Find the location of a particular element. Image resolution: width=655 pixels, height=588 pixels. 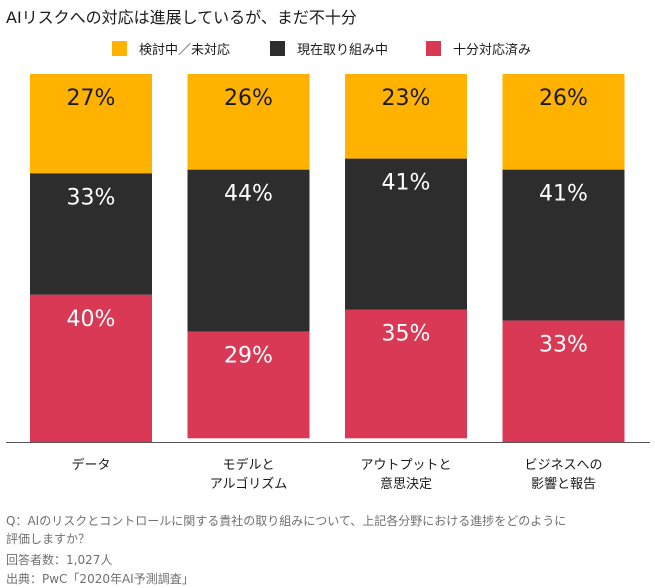

legend-item-done: 十分対応済み is located at coordinates (478, 48).